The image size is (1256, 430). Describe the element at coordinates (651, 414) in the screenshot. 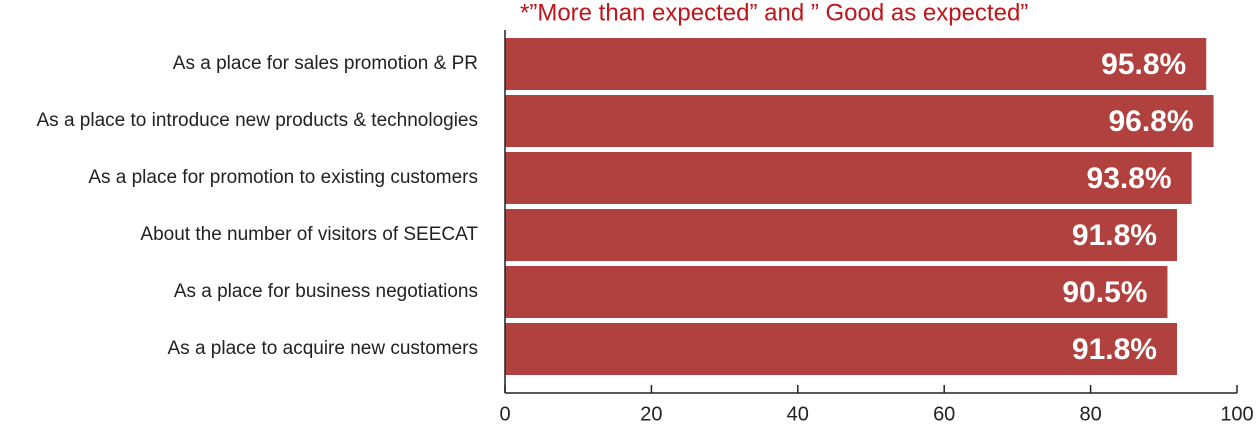

I see `x-tick-label: 20` at that location.